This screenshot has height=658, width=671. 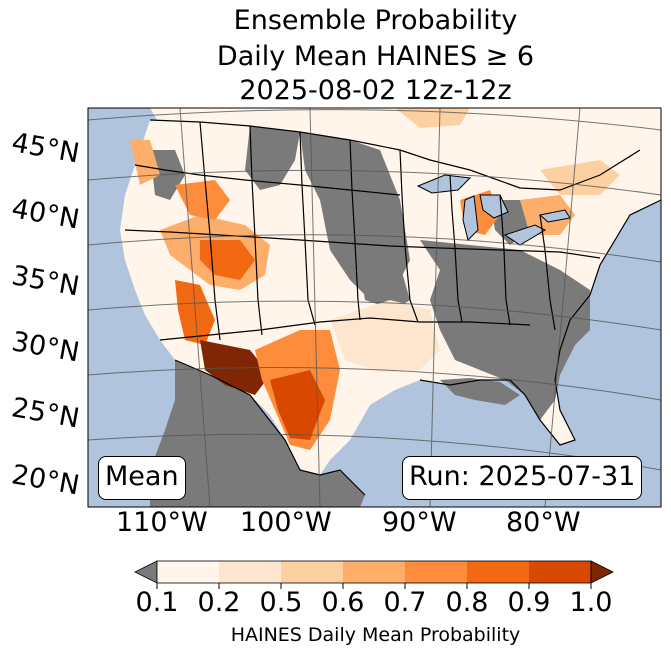 I want to click on lon-label-90w: 90°W, so click(x=419, y=522).